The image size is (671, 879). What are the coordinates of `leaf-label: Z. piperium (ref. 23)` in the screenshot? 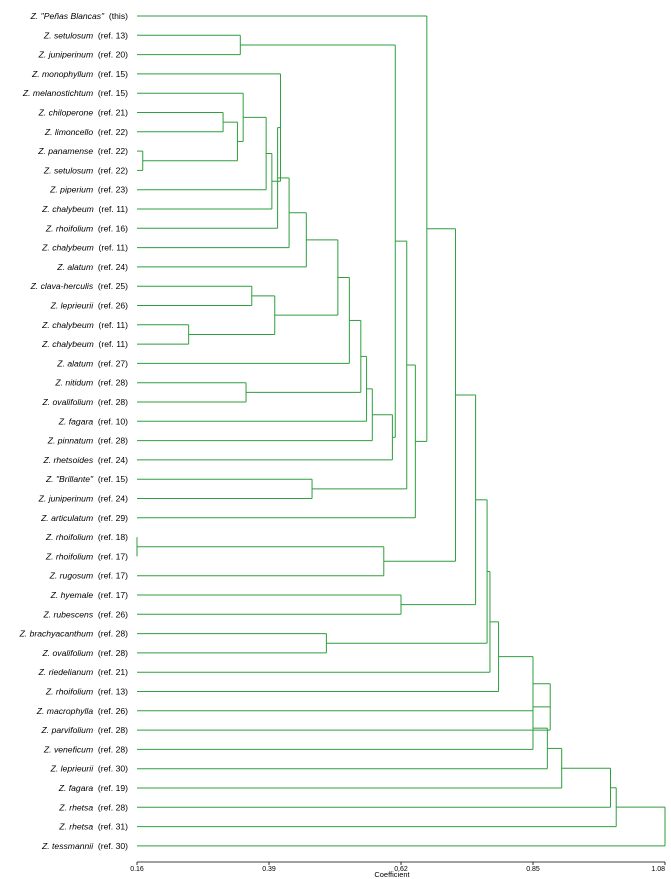 It's located at (88, 190).